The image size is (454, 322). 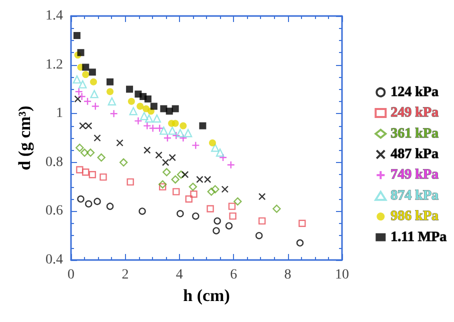 I want to click on x-tick-label: 4, so click(x=179, y=275).